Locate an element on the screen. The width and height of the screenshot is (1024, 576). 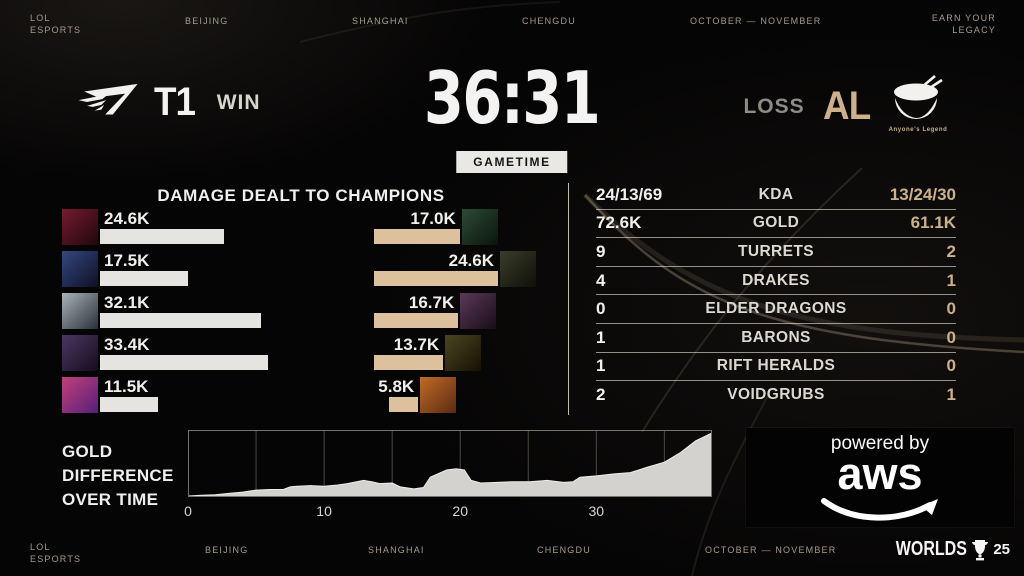
damage-value: 5.8K is located at coordinates (396, 386).